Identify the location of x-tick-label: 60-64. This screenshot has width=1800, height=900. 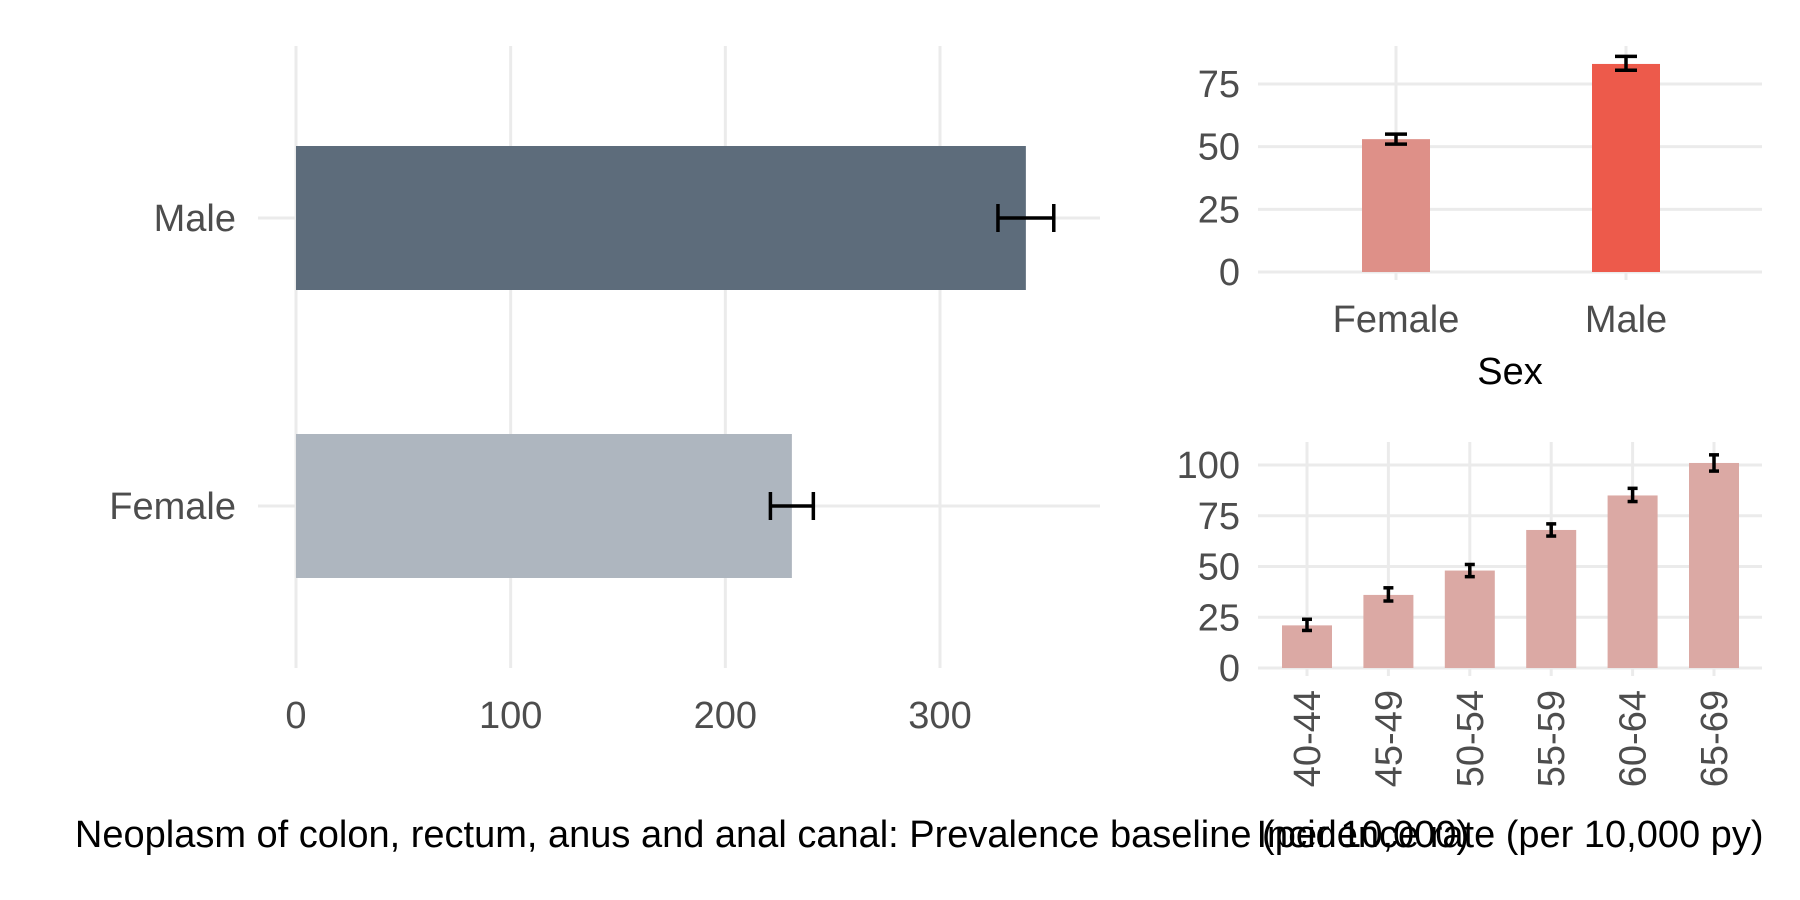
(1634, 738).